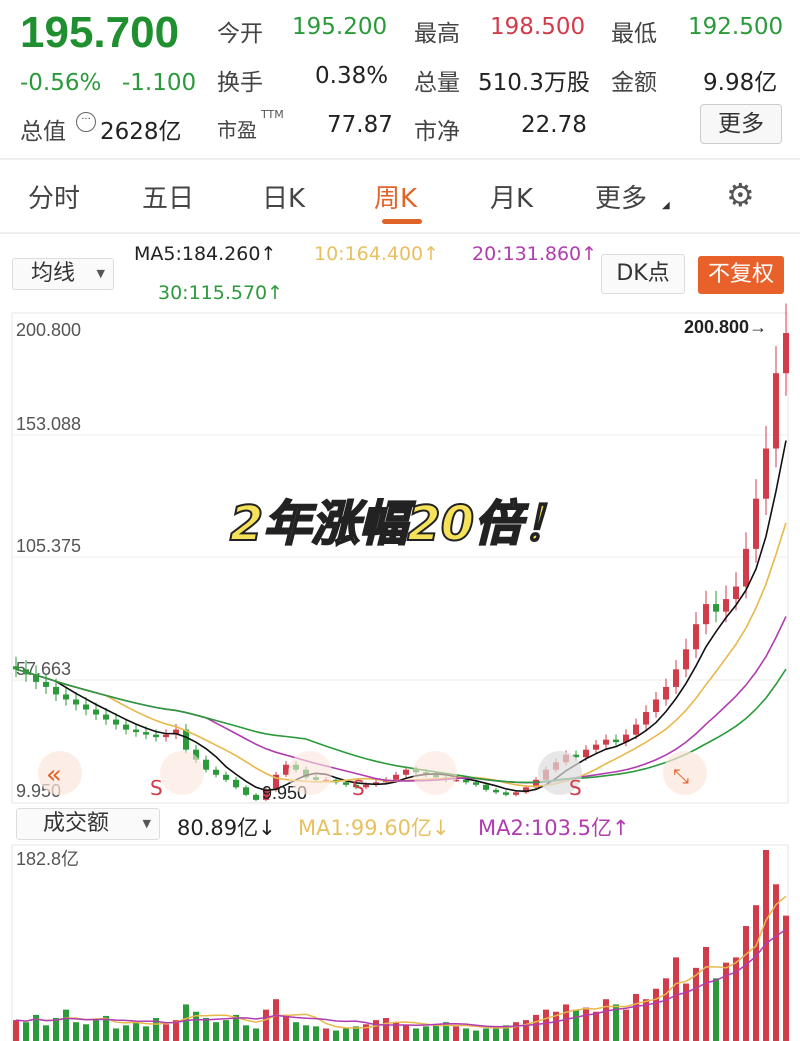 The image size is (800, 1041). Describe the element at coordinates (47, 859) in the screenshot. I see `volume-max-tick: 182.8亿` at that location.